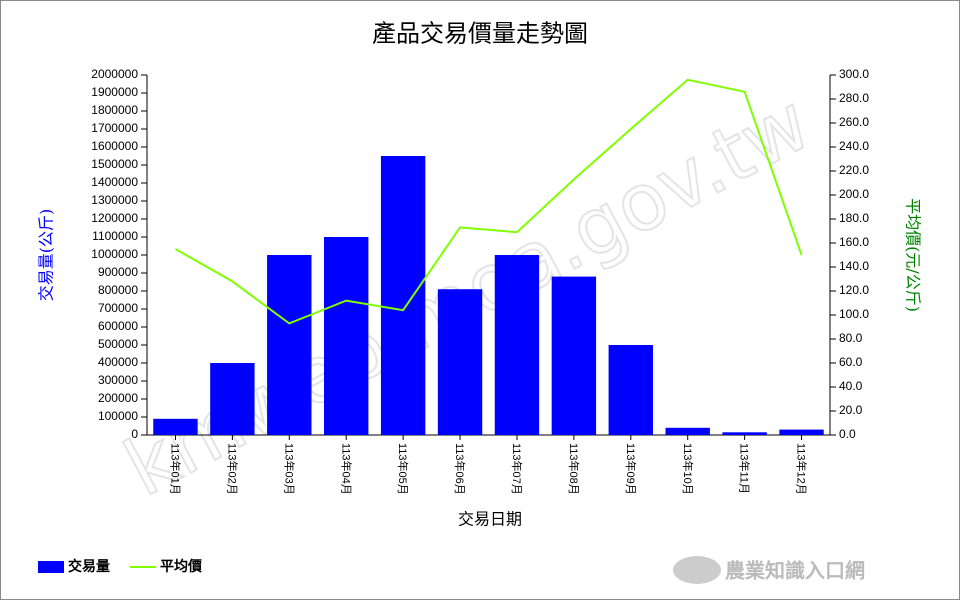 Image resolution: width=960 pixels, height=600 pixels. What do you see at coordinates (114, 164) in the screenshot?
I see `y-tick-label: 1500000` at bounding box center [114, 164].